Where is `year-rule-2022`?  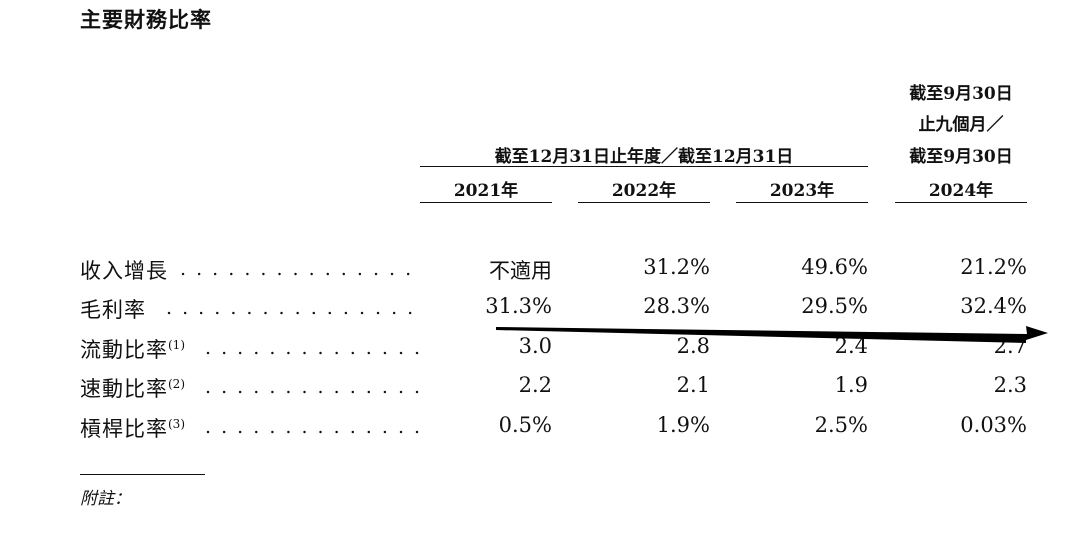 year-rule-2022 is located at coordinates (644, 202).